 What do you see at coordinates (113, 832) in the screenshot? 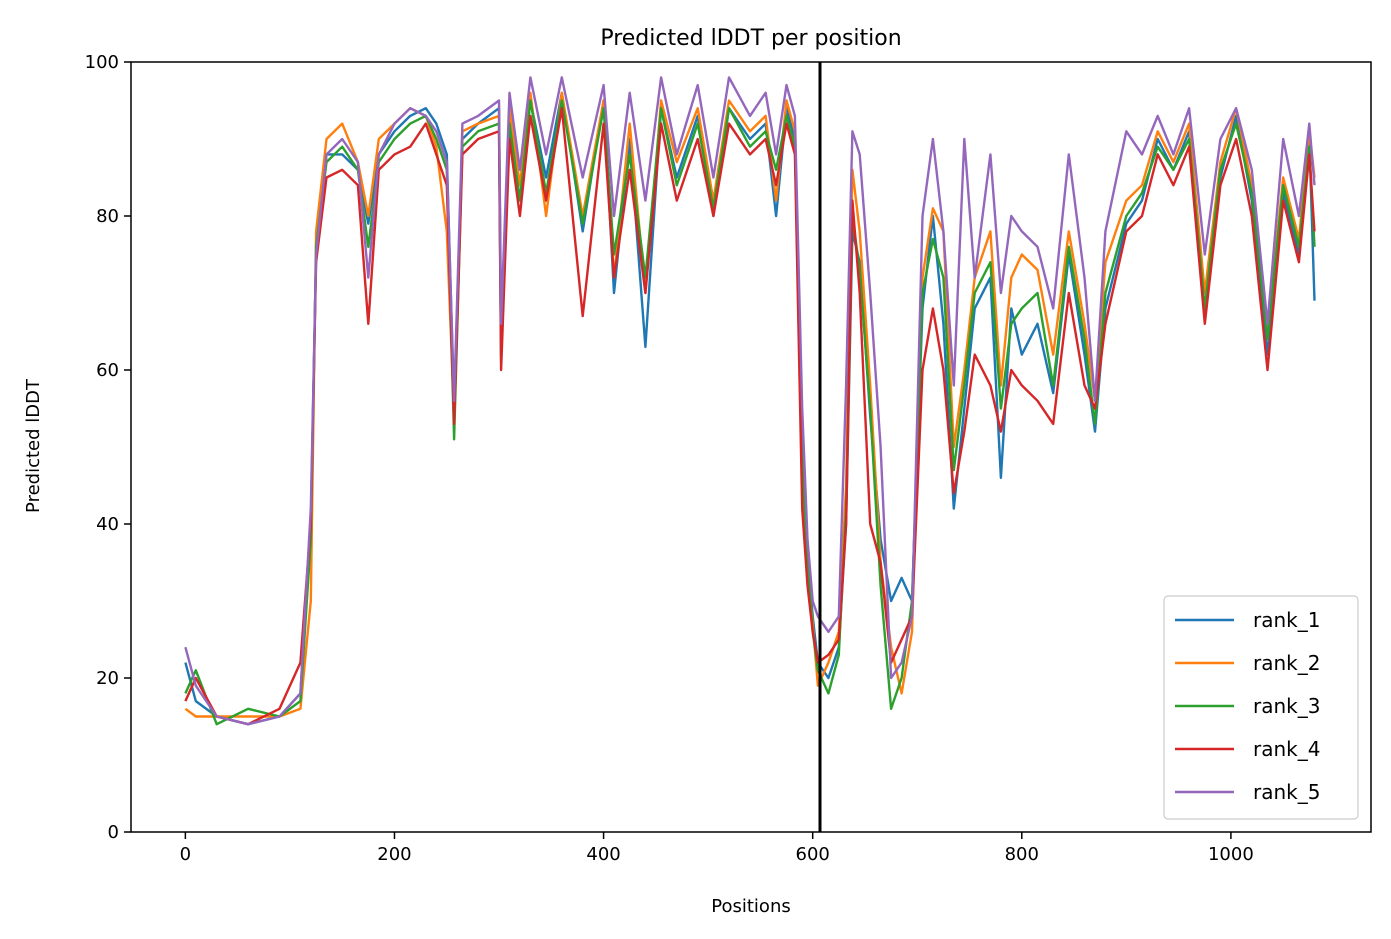
I see `y-tick-label: 0` at bounding box center [113, 832].